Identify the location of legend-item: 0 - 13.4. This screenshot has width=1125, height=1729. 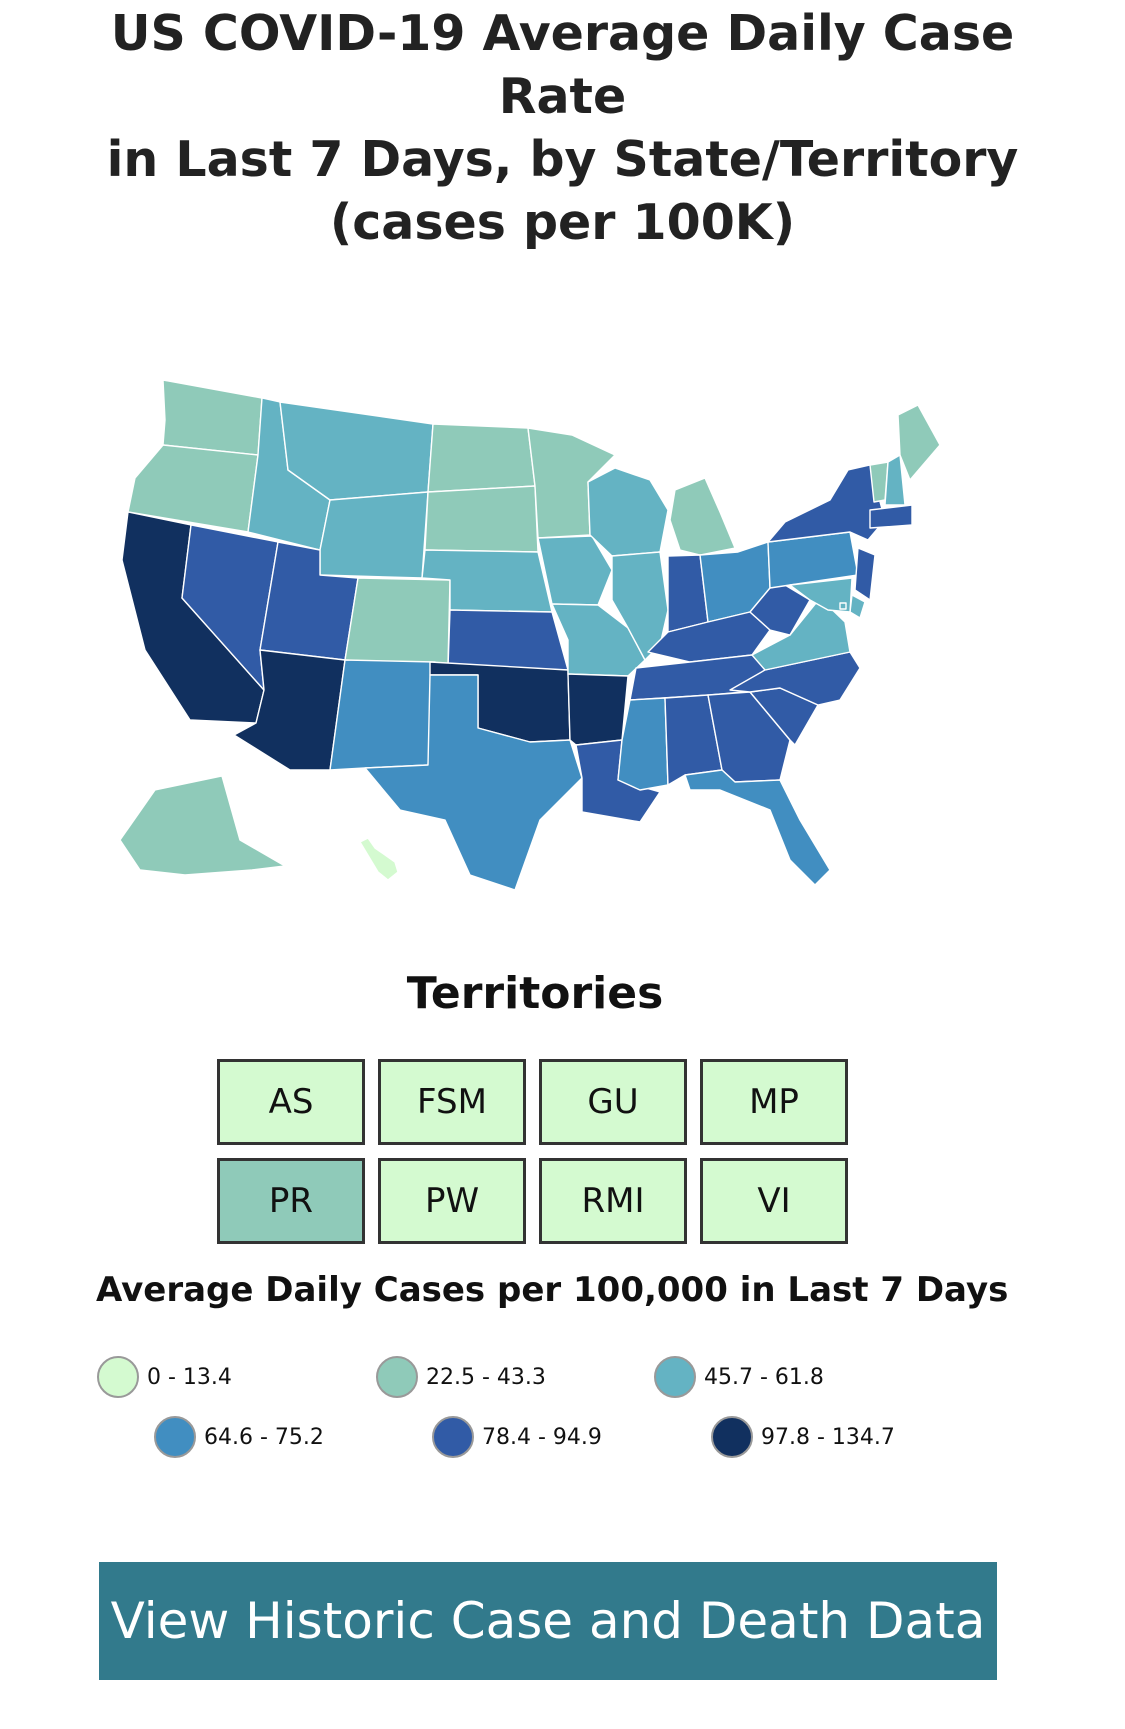
(164, 1377).